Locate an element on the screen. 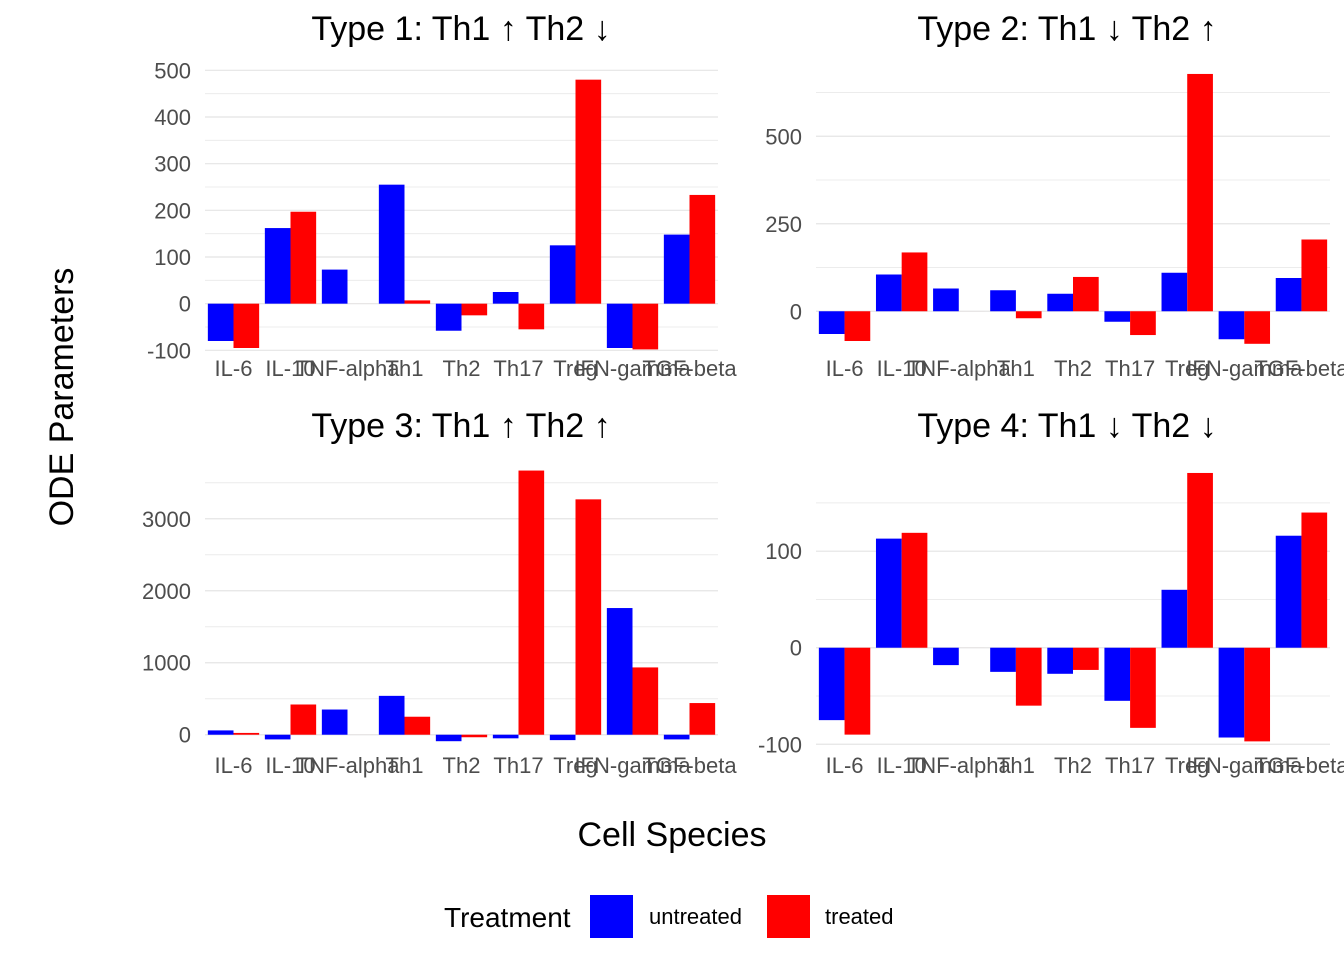 This screenshot has height=960, width=1344. x-axis-title: Cell Species is located at coordinates (672, 835).